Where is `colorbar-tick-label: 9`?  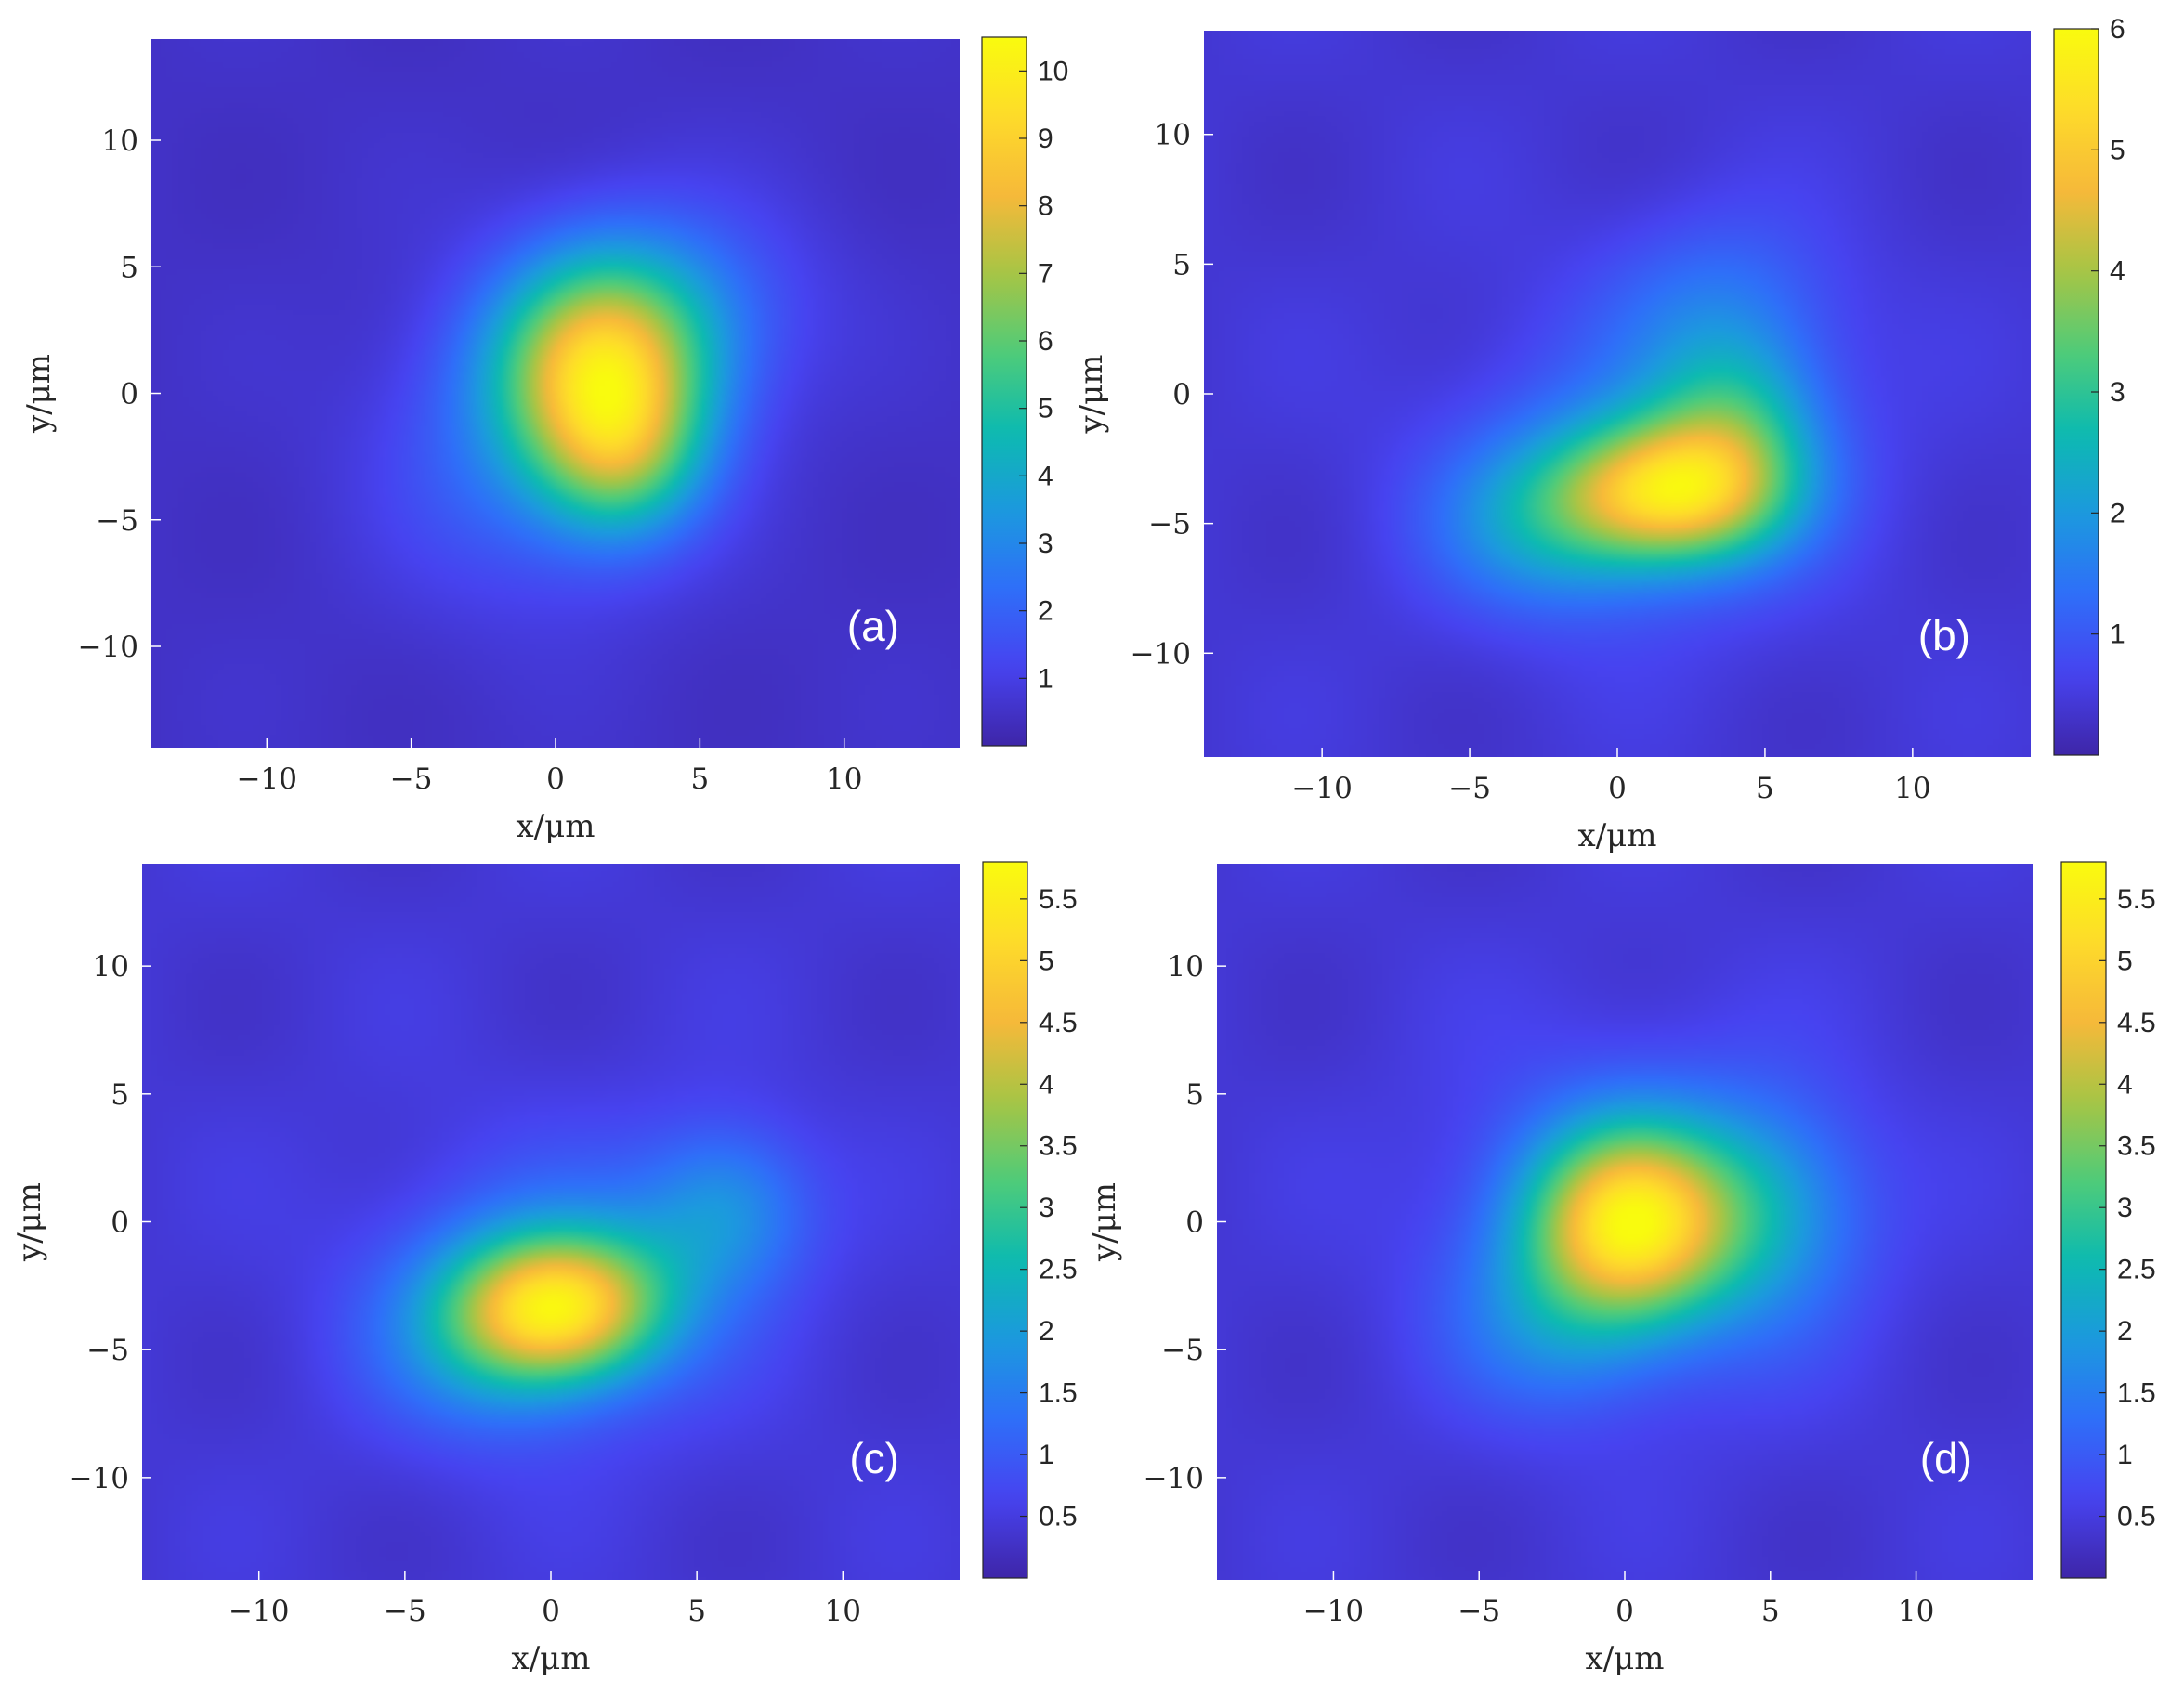 colorbar-tick-label: 9 is located at coordinates (1045, 139).